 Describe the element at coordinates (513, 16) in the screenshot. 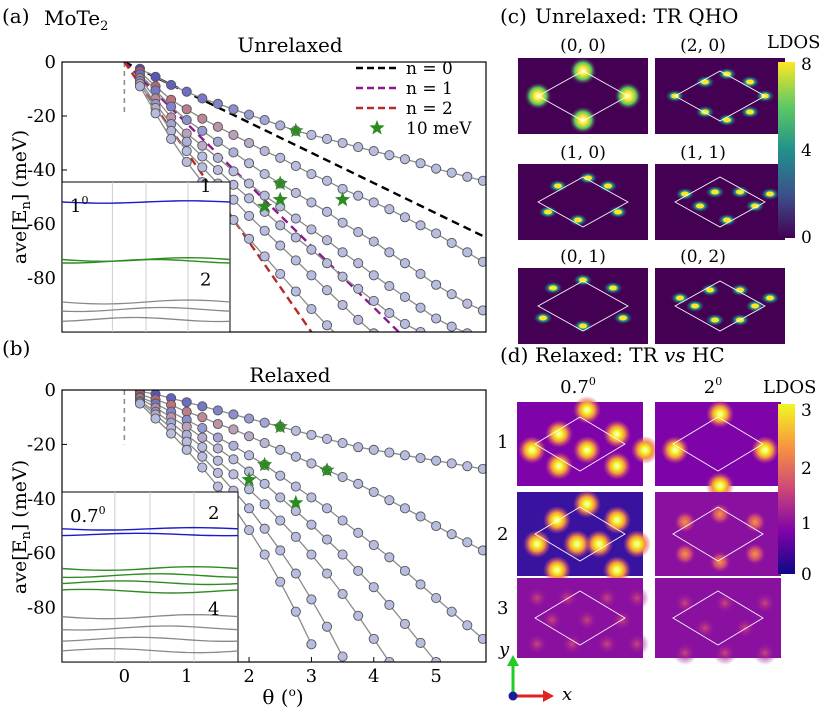

I see `panel-c-label: (c)` at that location.